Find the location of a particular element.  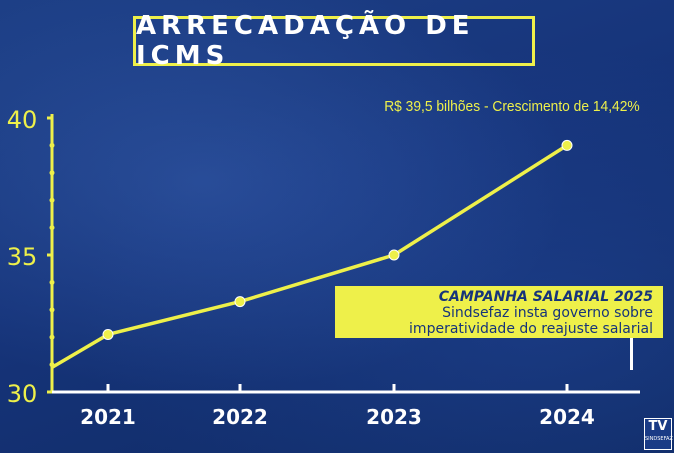

logo-mark: TV is located at coordinates (658, 426).